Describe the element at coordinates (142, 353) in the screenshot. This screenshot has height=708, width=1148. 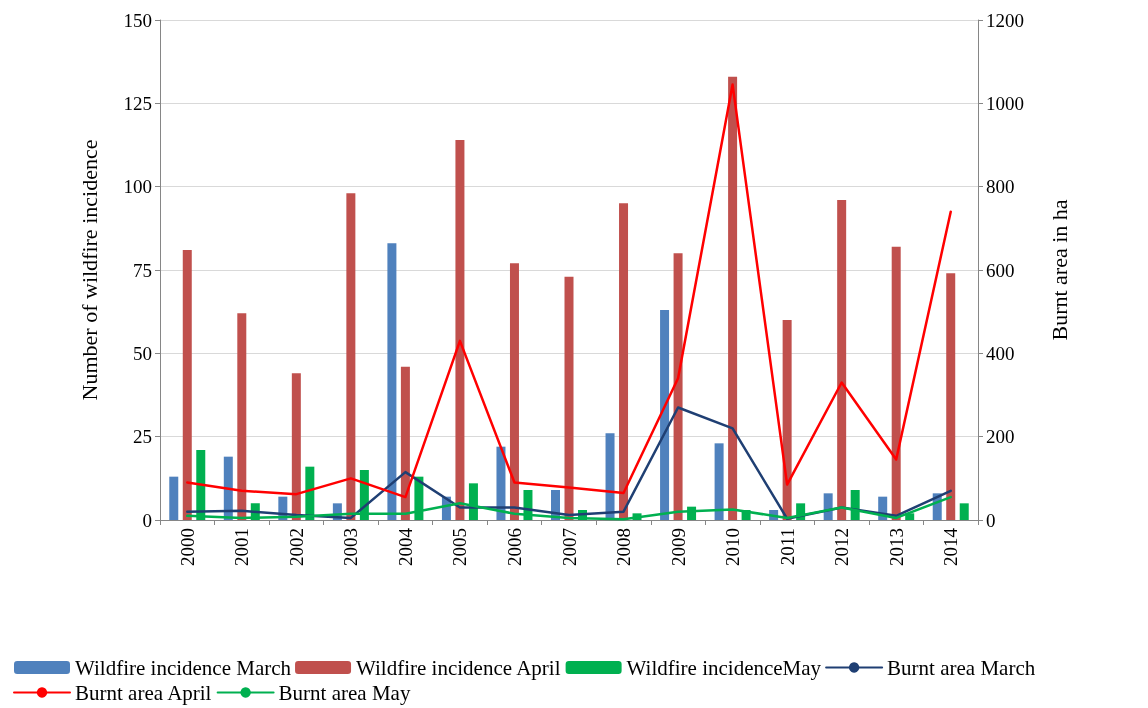
I see `y-tick-label: 50` at that location.